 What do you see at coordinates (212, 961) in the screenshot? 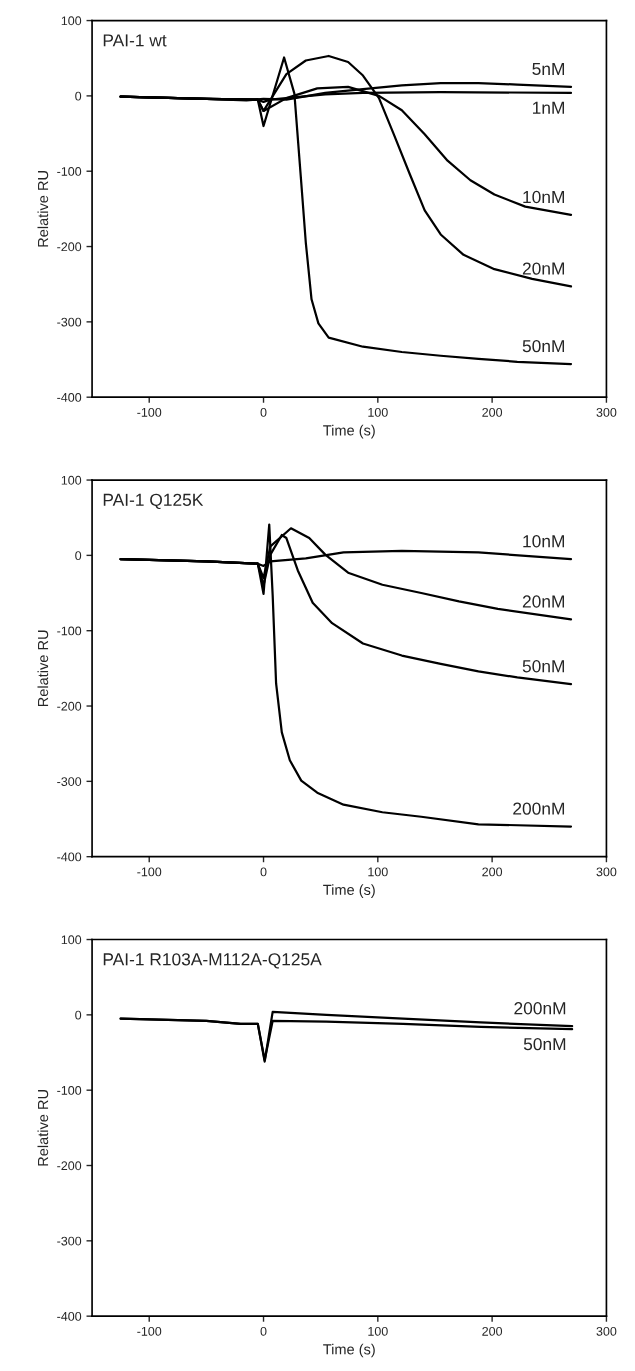
I see `annotation: PAI-1 R103A-M112A-Q125A` at bounding box center [212, 961].